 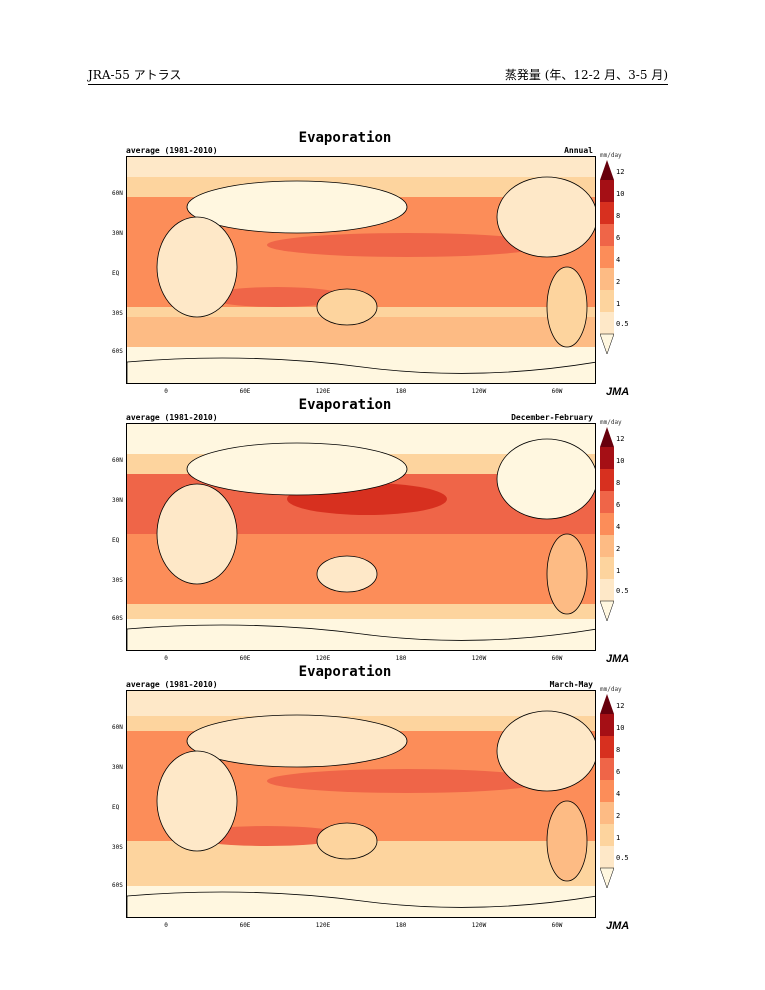 What do you see at coordinates (135, 75) in the screenshot?
I see `header-left: JRA-55 アトラス` at bounding box center [135, 75].